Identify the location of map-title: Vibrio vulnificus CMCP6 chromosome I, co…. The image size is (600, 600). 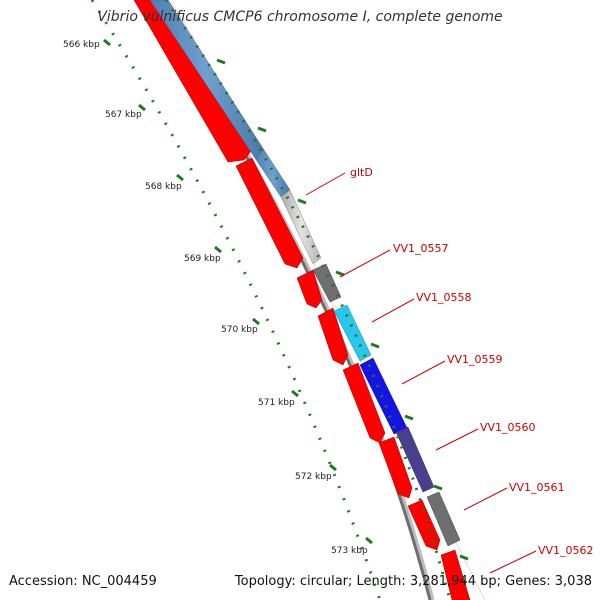
(300, 17).